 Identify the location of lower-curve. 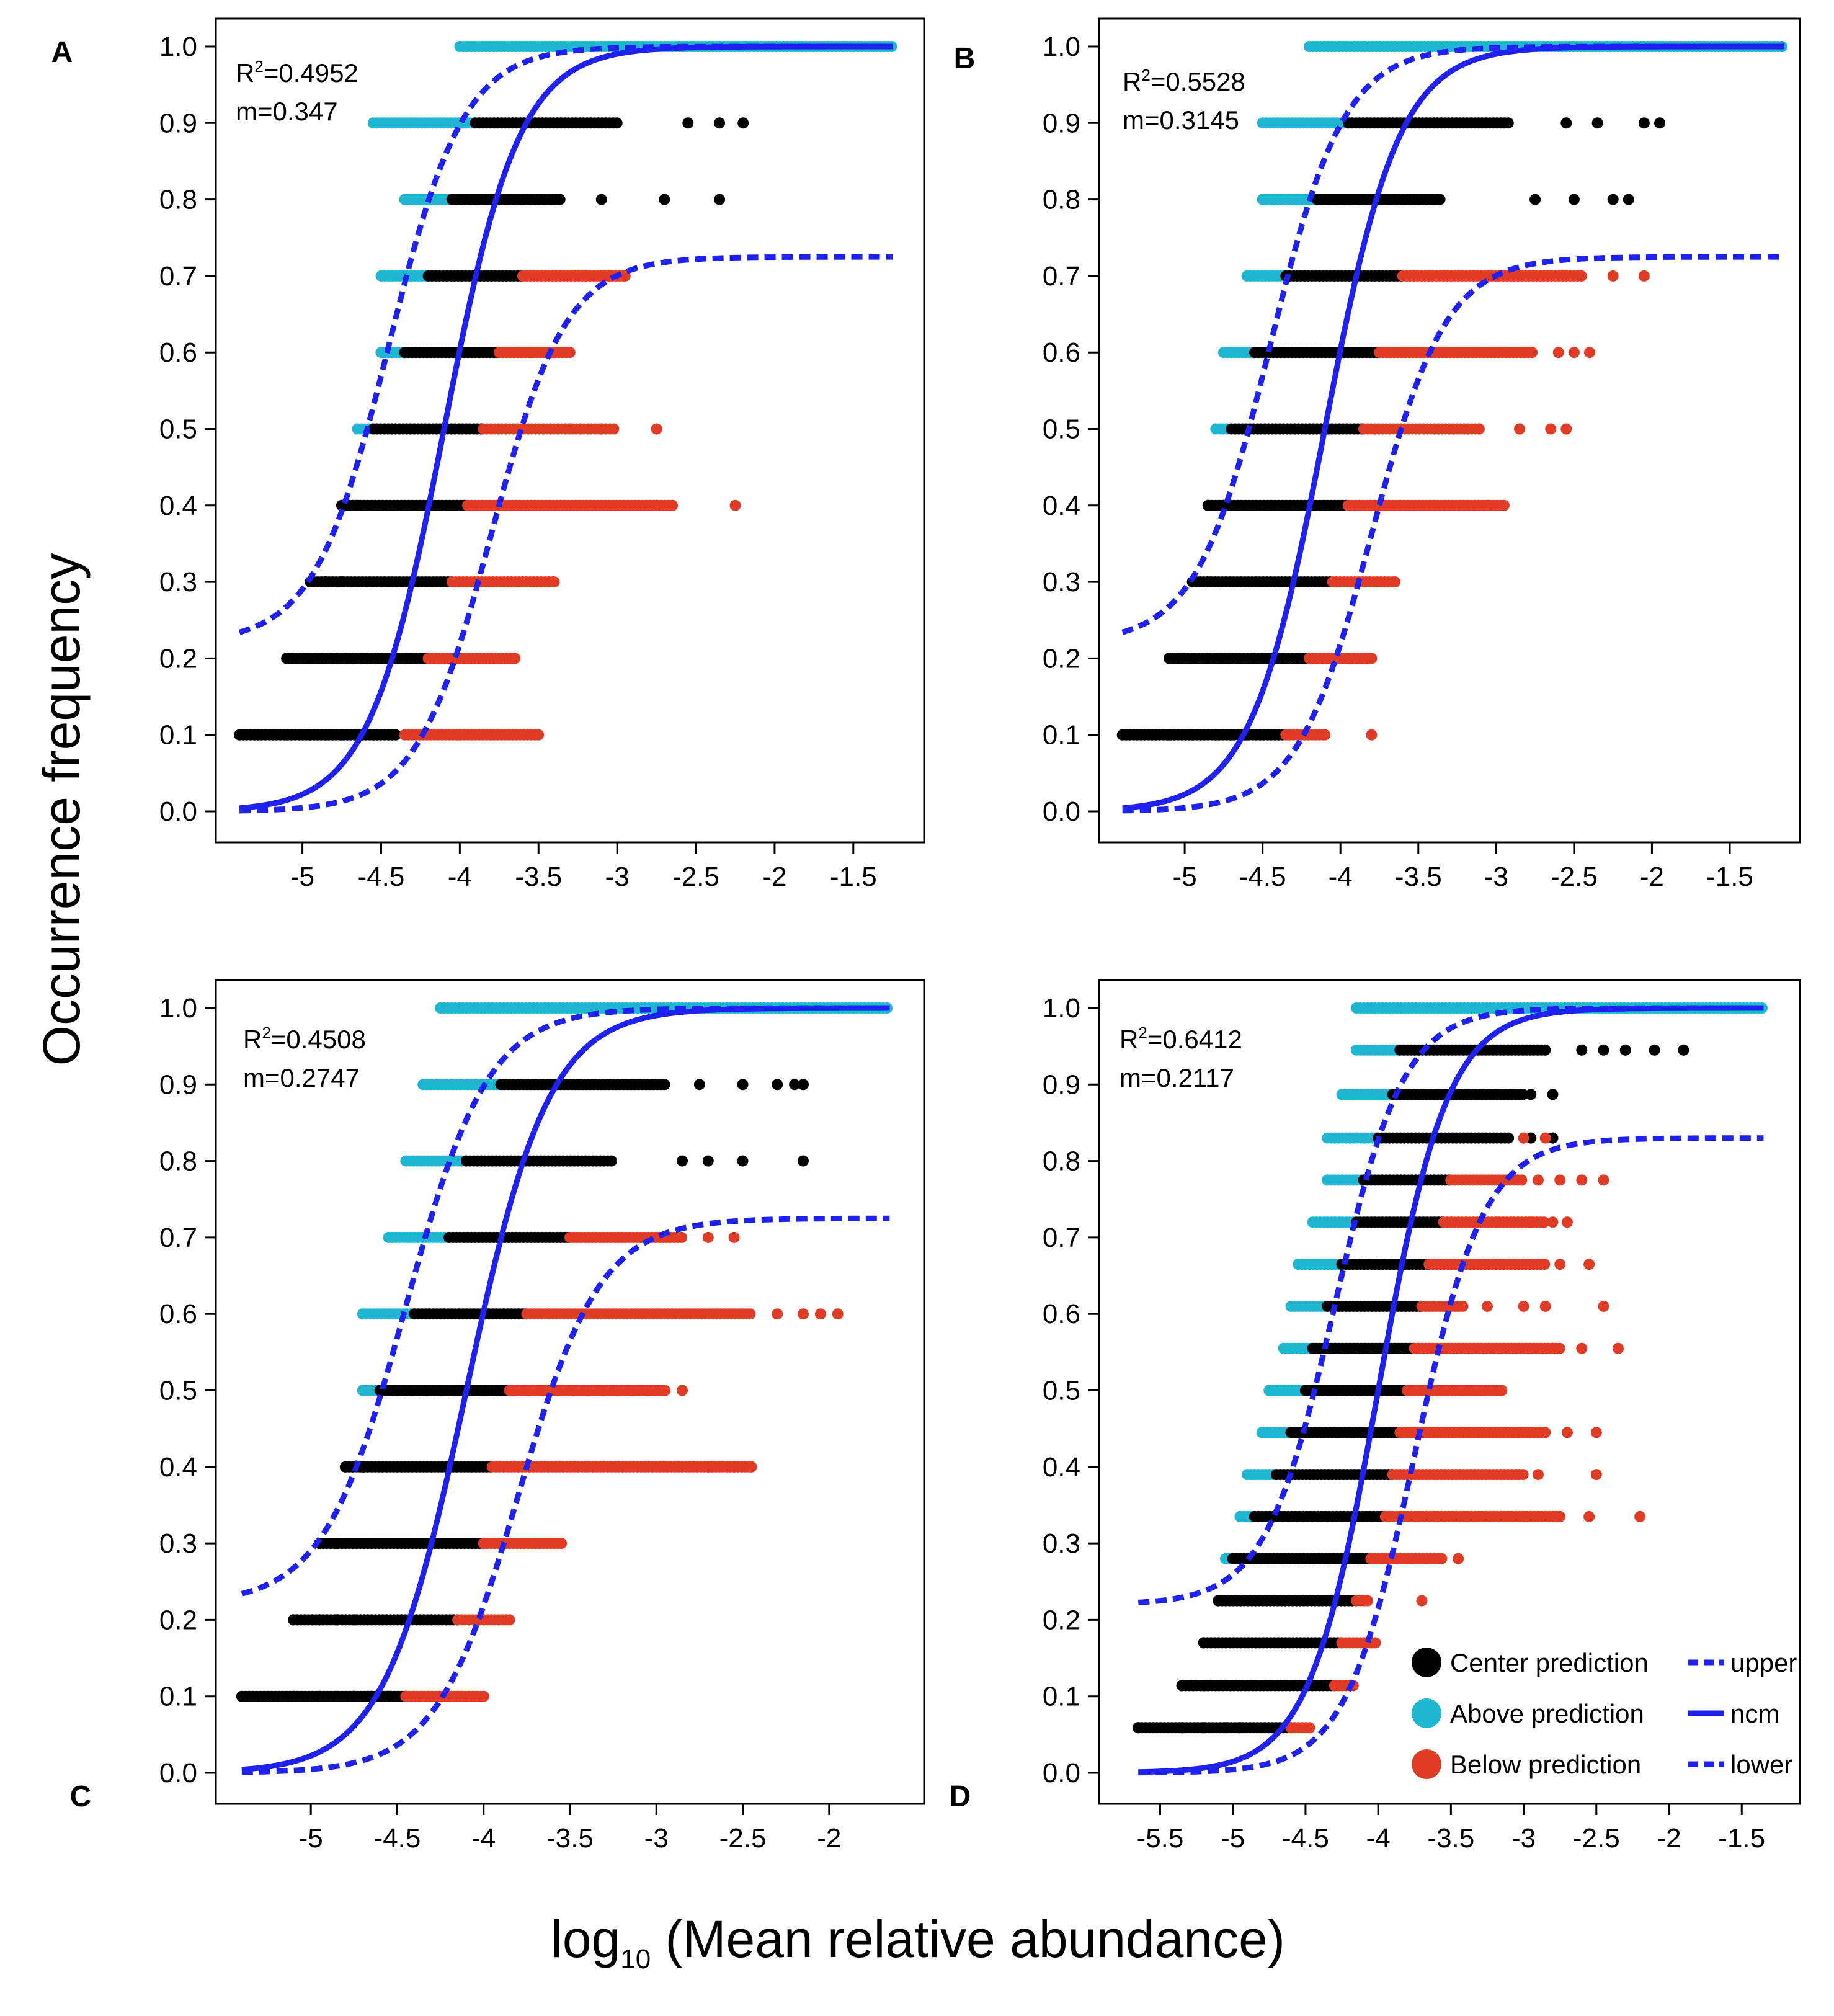
(566, 534).